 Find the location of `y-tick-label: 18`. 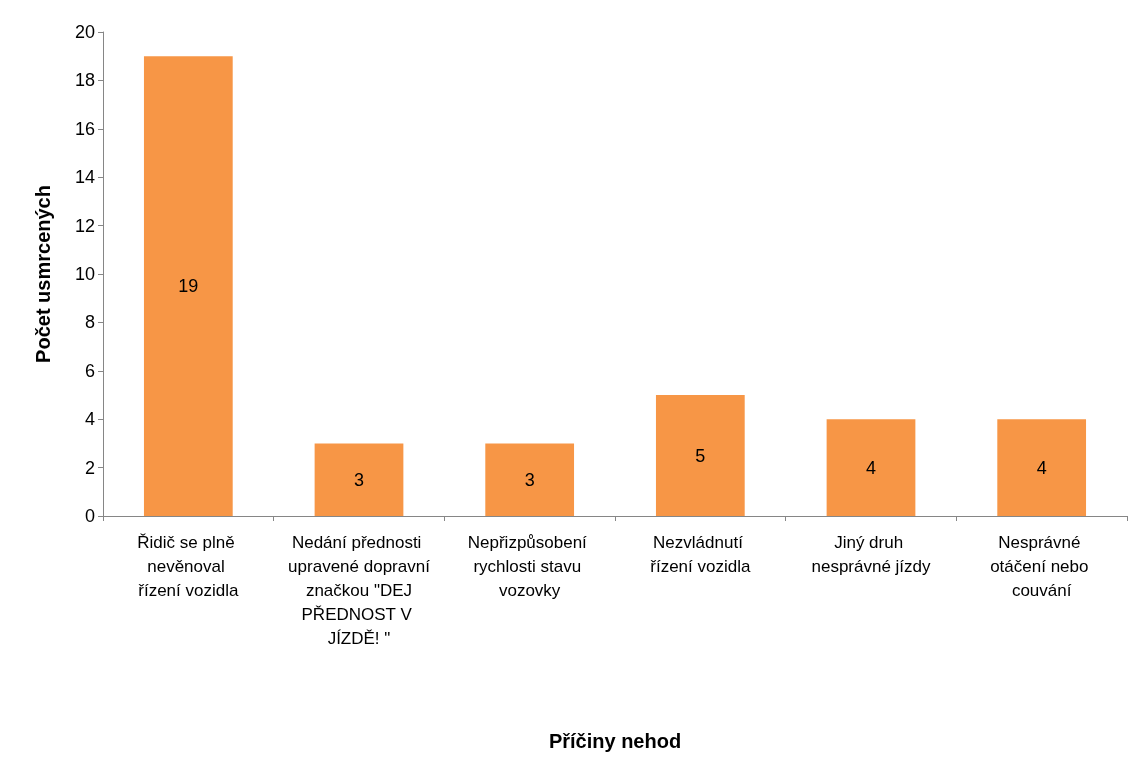

y-tick-label: 18 is located at coordinates (84, 80).